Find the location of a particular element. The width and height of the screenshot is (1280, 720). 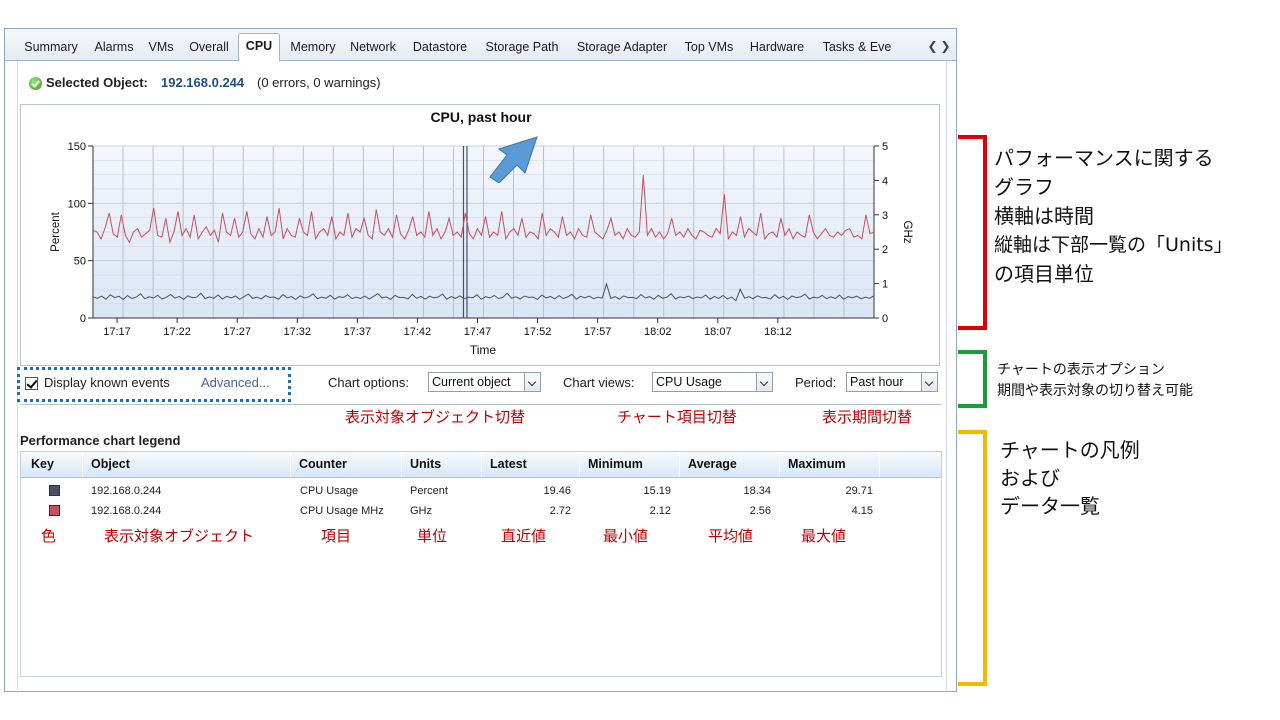

y2-axis-label: GHz is located at coordinates (907, 232).